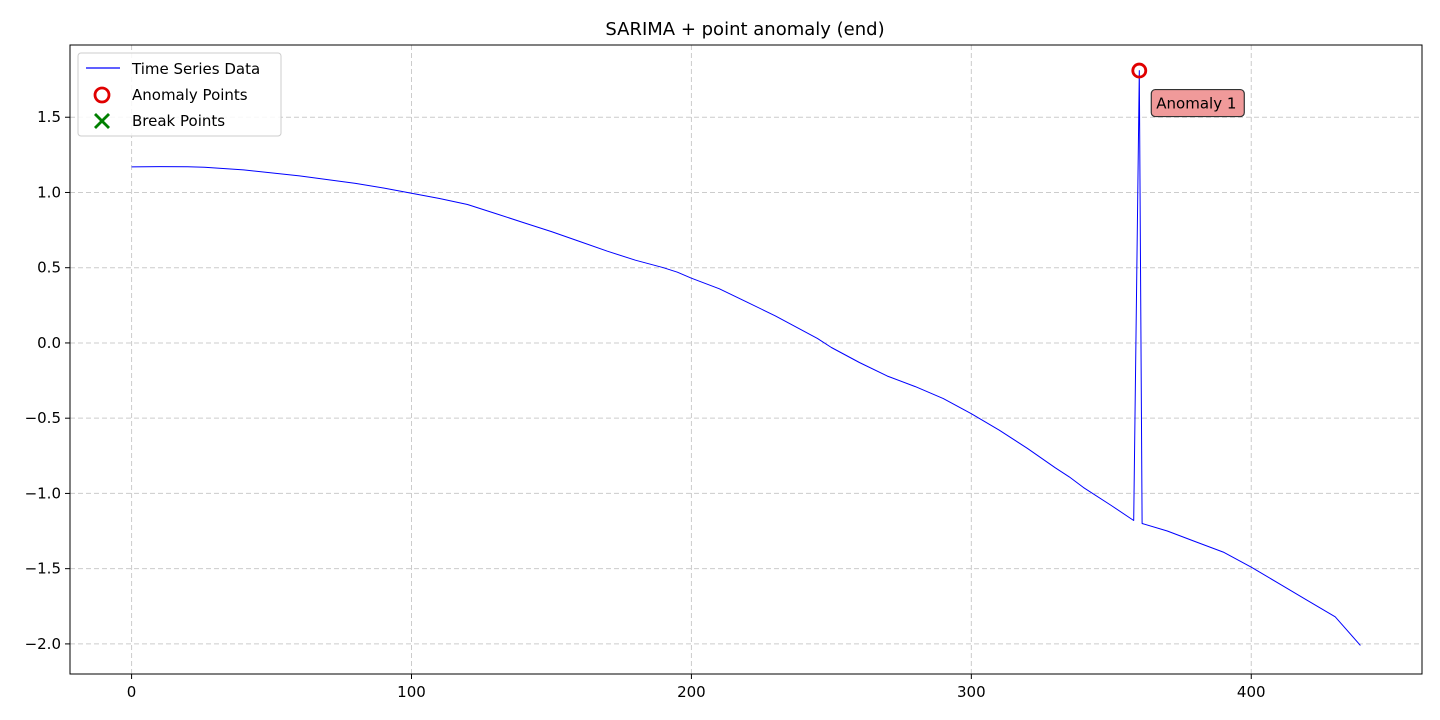 The width and height of the screenshot is (1440, 720). What do you see at coordinates (744, 29) in the screenshot?
I see `chart-title: SARIMA + point anomaly (end)` at bounding box center [744, 29].